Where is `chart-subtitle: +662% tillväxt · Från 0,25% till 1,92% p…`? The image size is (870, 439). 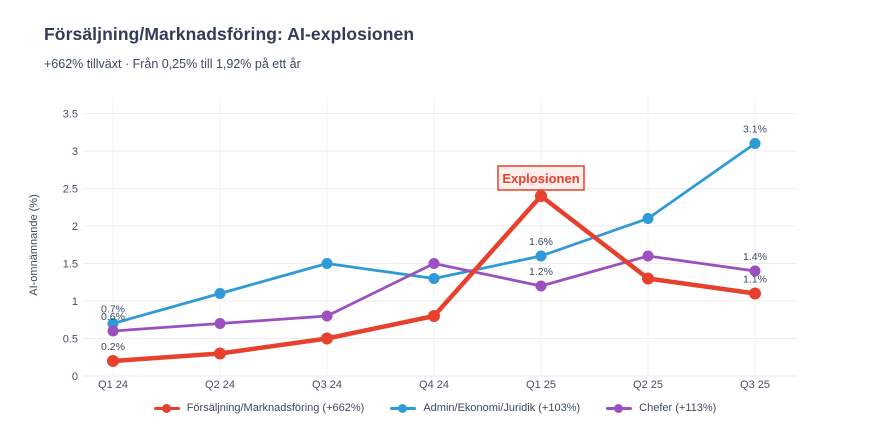
chart-subtitle: +662% tillväxt · Från 0,25% till 1,92% p… is located at coordinates (172, 64).